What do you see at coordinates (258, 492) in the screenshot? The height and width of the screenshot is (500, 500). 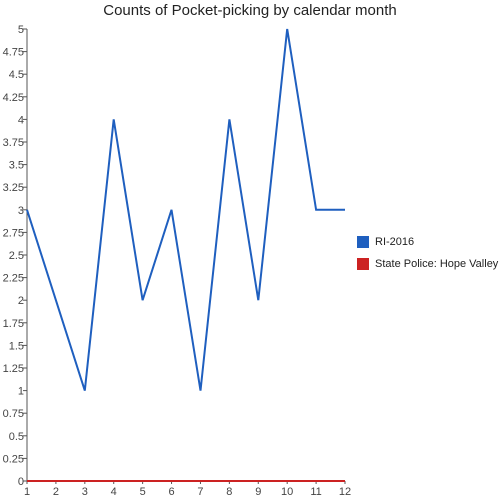 I see `x-tick-label: 9` at bounding box center [258, 492].